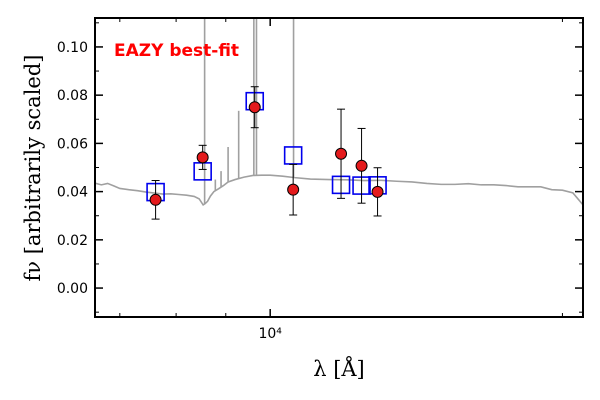  What do you see at coordinates (270, 334) in the screenshot?
I see `x-tick-label: 10⁴` at bounding box center [270, 334].